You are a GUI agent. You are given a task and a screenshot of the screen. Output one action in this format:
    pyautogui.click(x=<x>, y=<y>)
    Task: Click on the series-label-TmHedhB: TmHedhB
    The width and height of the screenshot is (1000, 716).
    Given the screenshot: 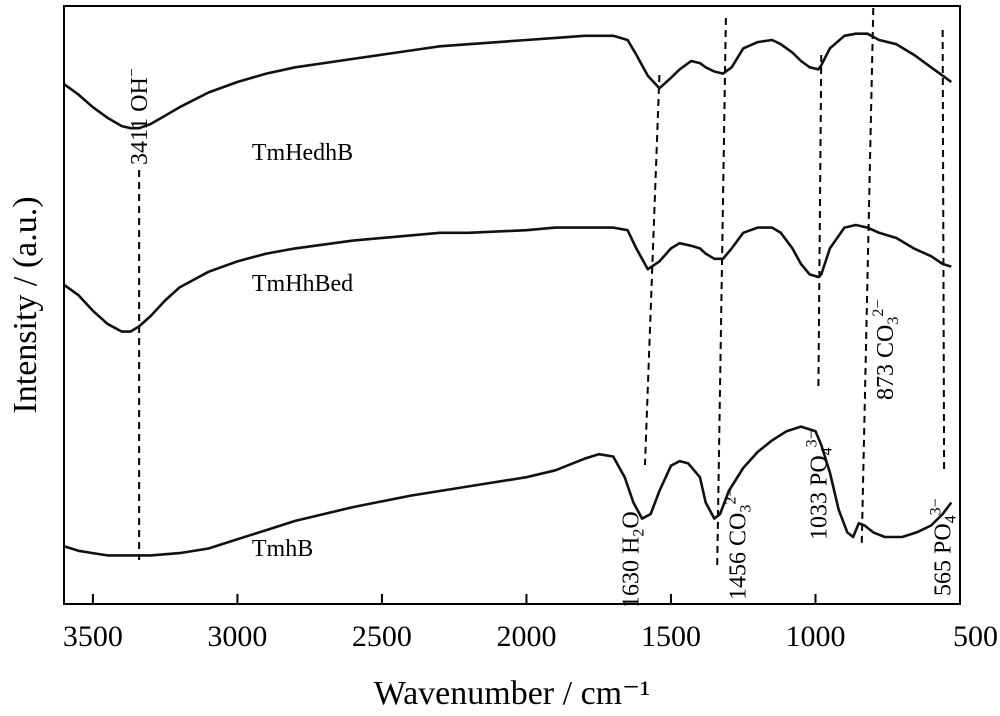 What is the action you would take?
    pyautogui.click(x=302, y=153)
    